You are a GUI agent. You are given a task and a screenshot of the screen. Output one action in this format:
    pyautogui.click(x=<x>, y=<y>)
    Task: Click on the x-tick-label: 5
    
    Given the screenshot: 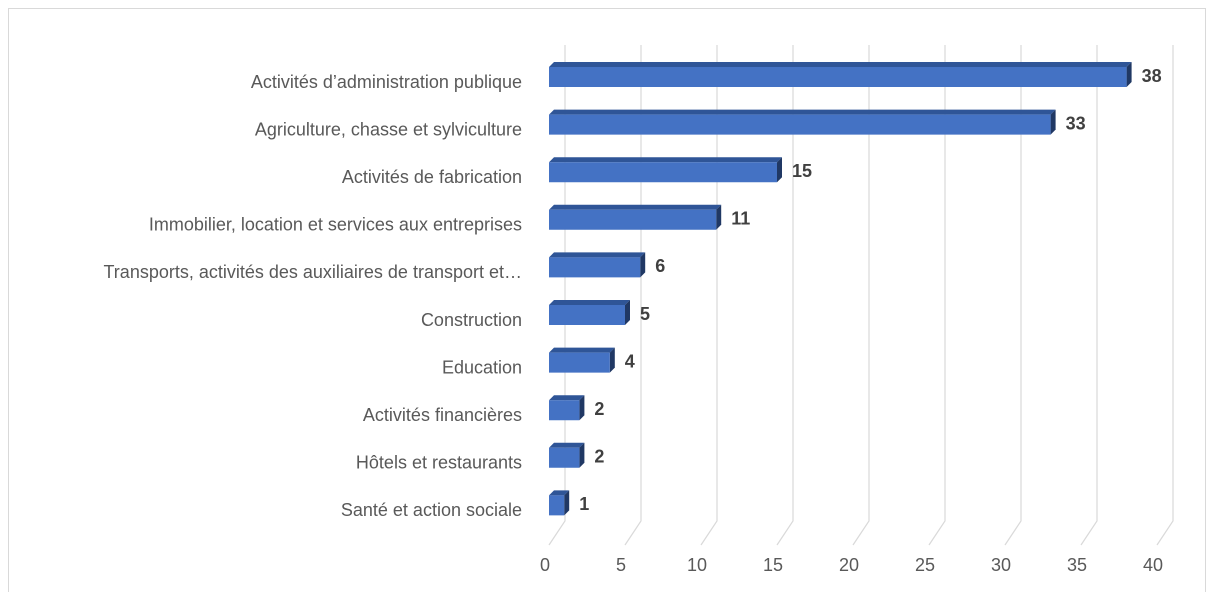 What is the action you would take?
    pyautogui.click(x=621, y=565)
    